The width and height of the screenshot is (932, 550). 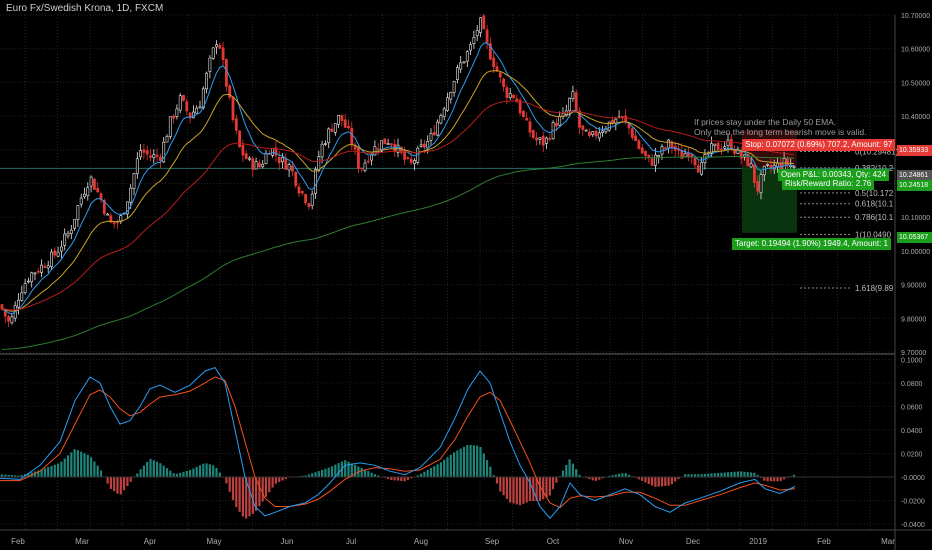 What do you see at coordinates (873, 234) in the screenshot?
I see `fib-level-label: 1(10.0490` at bounding box center [873, 234].